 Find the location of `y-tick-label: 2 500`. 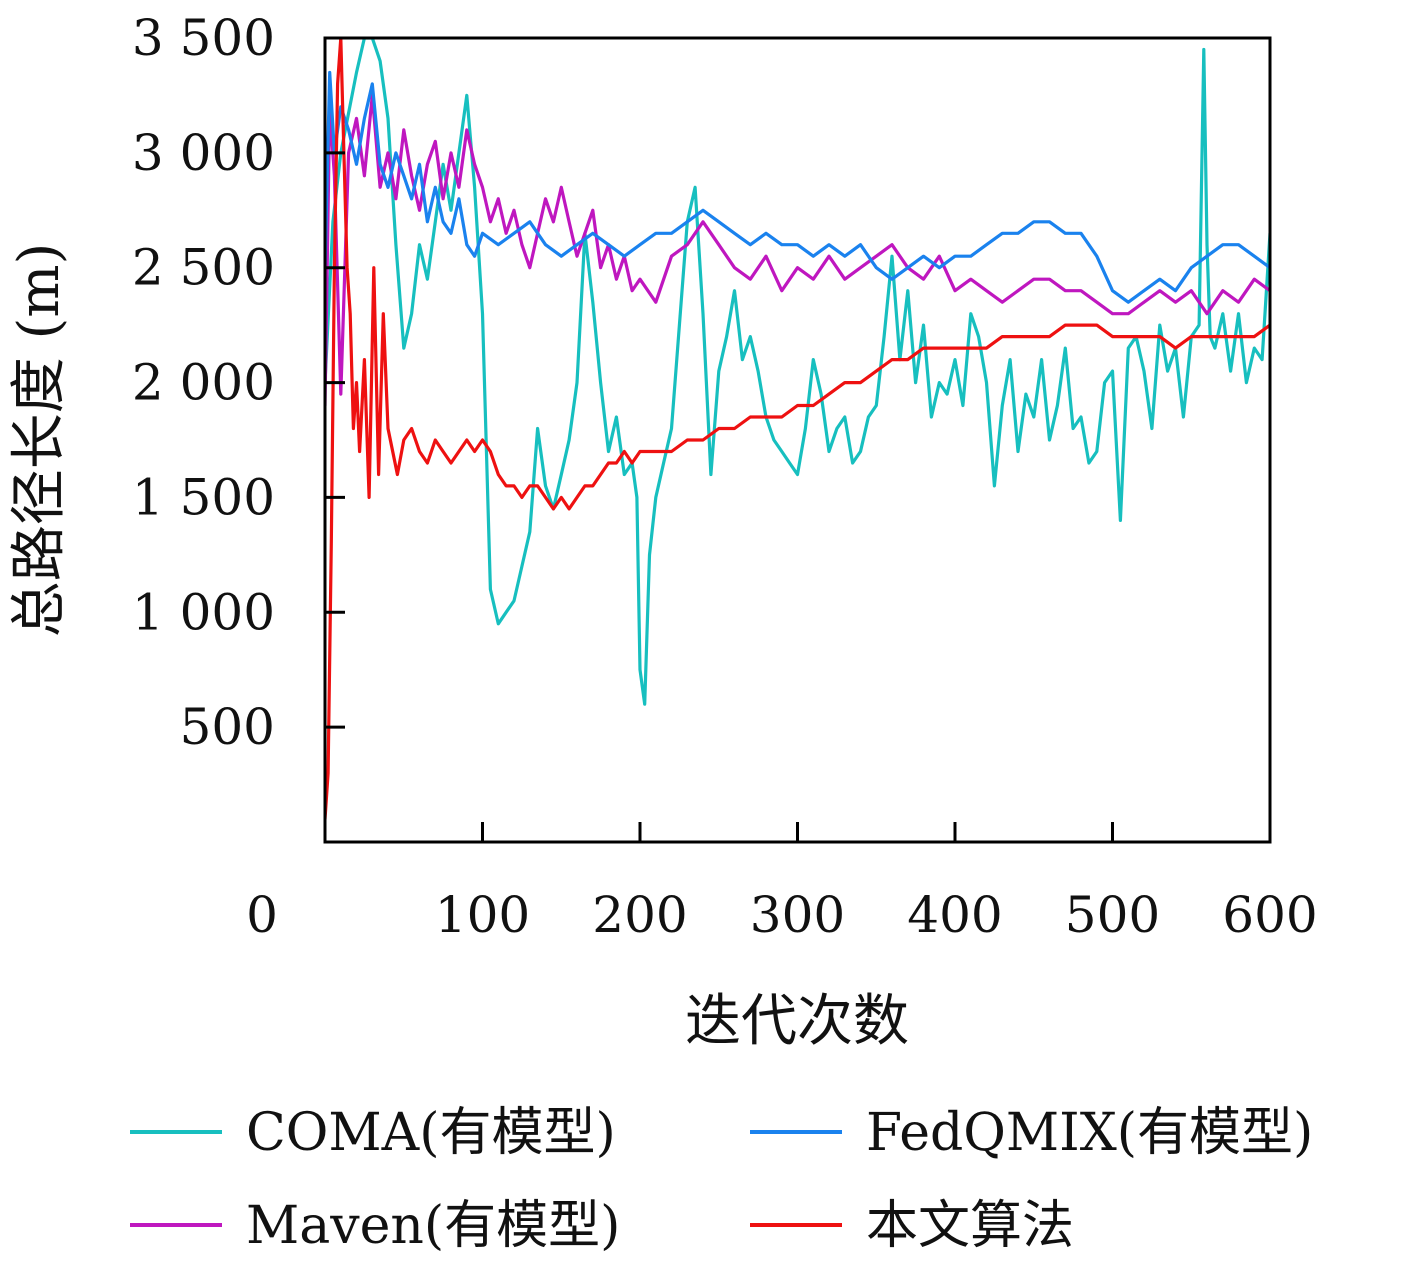

y-tick-label: 2 500 is located at coordinates (203, 268).